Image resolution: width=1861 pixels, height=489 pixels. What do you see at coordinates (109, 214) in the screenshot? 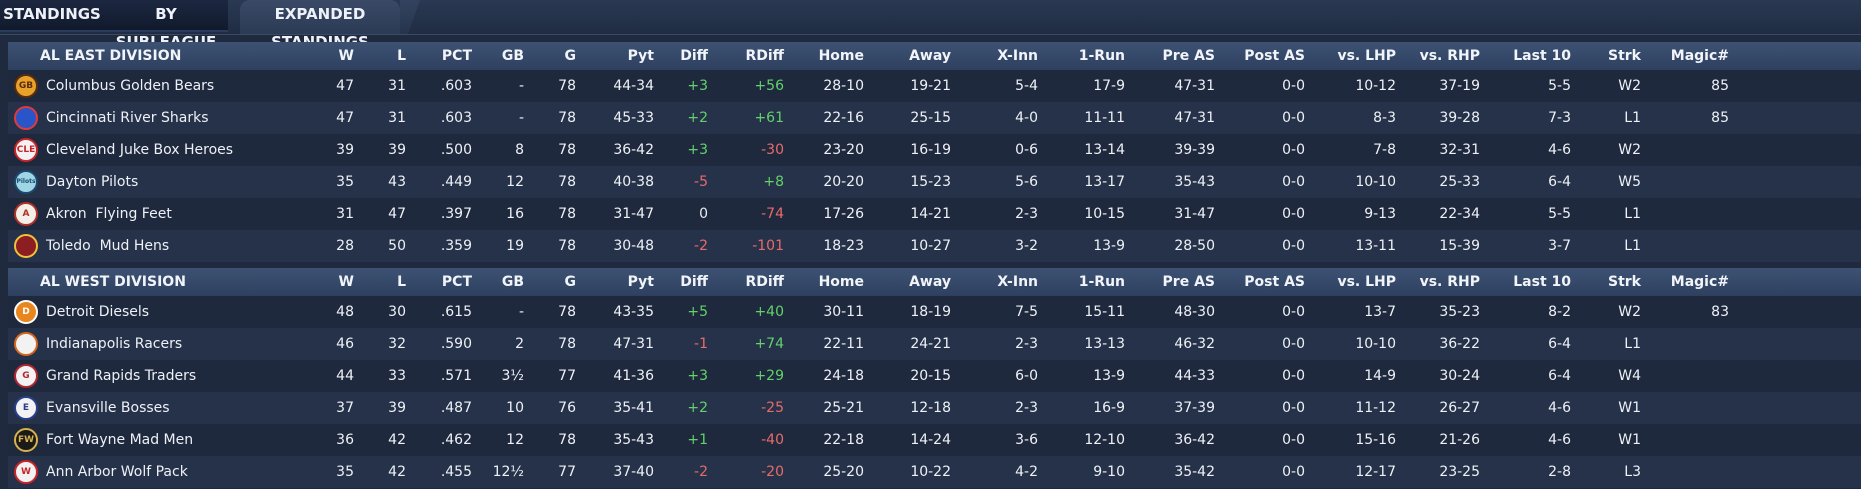
I see `team-name-link: Akron Flying Feet` at bounding box center [109, 214].